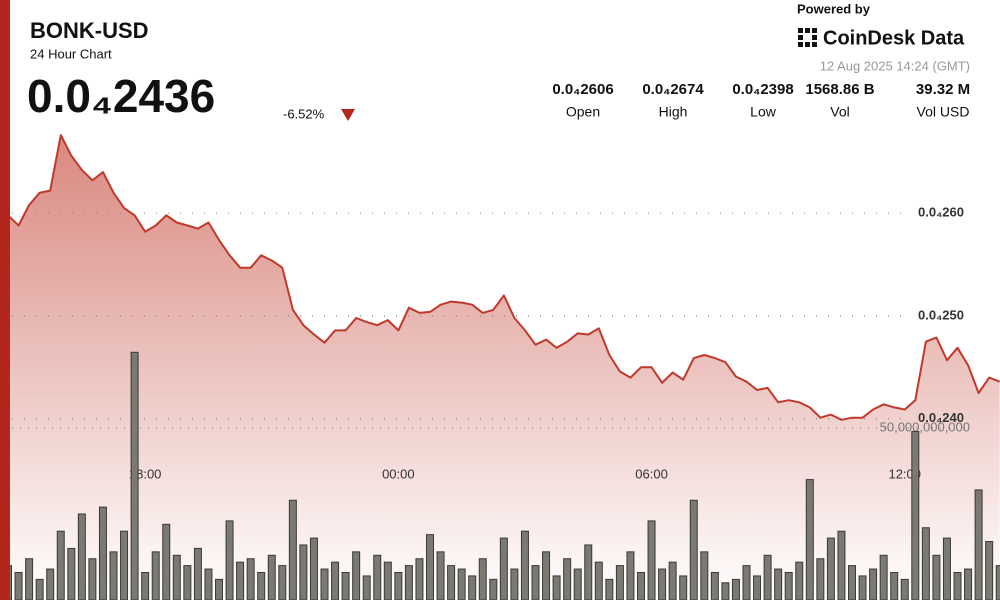 Image resolution: width=1000 pixels, height=600 pixels. Describe the element at coordinates (895, 65) in the screenshot. I see `timestamp: 12 Aug 2025 14:24 (GMT)` at that location.